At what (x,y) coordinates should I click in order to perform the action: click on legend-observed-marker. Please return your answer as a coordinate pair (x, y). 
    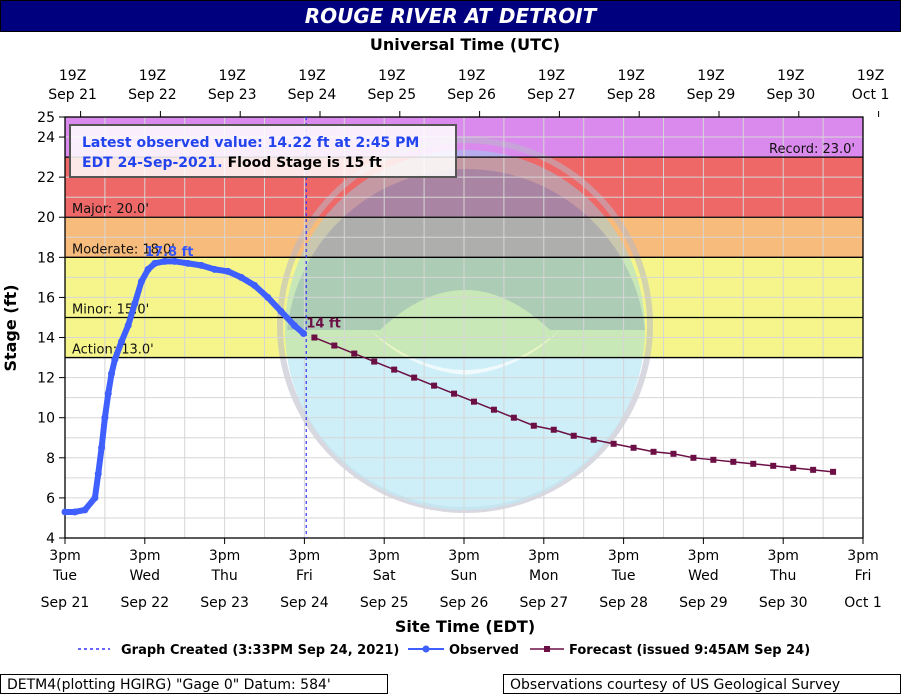
    Looking at the image, I should click on (426, 649).